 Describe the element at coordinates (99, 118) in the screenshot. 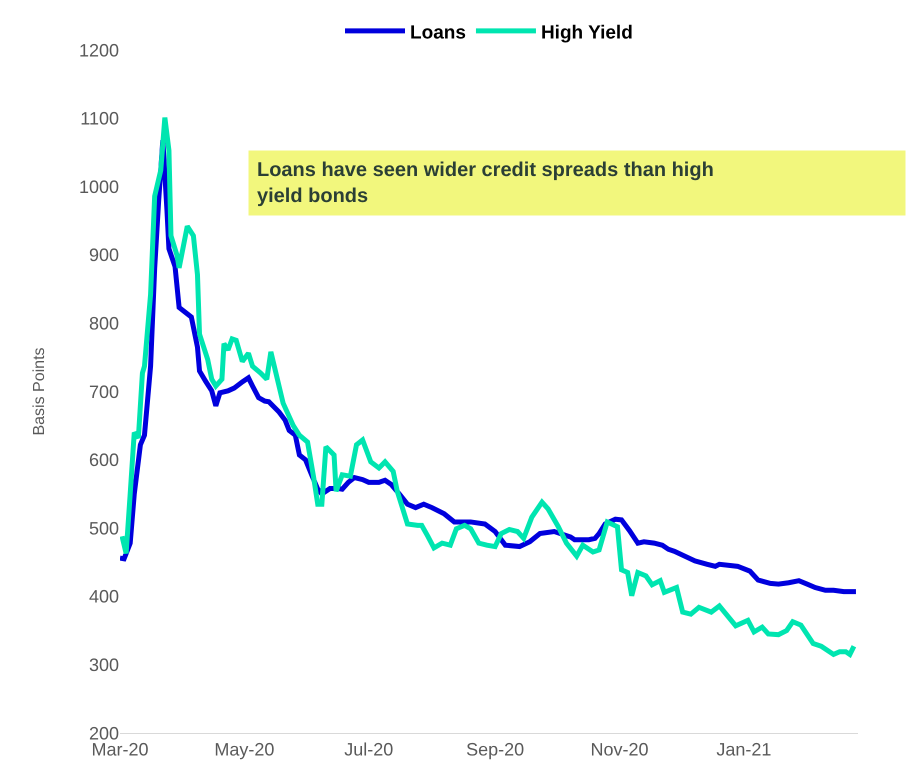

I see `y-tick-label: 1100` at that location.